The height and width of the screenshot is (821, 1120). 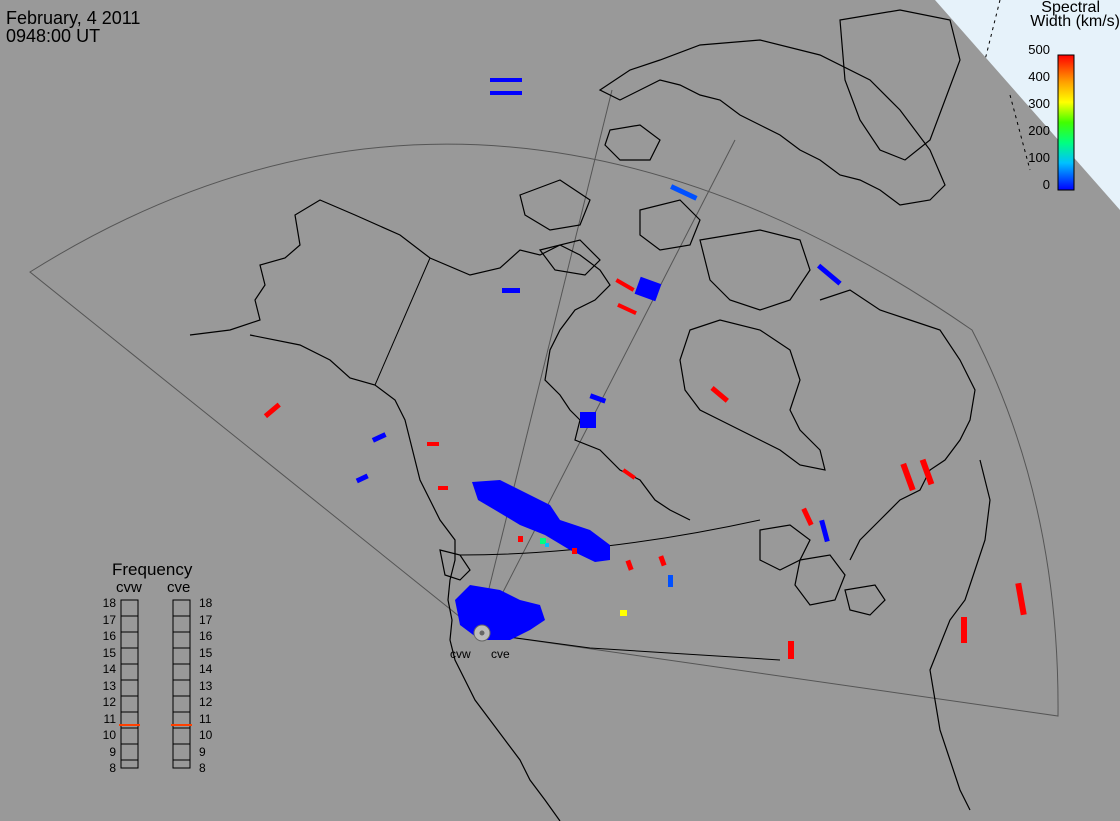 I want to click on scan-date: February, 4 2011, so click(x=73, y=18).